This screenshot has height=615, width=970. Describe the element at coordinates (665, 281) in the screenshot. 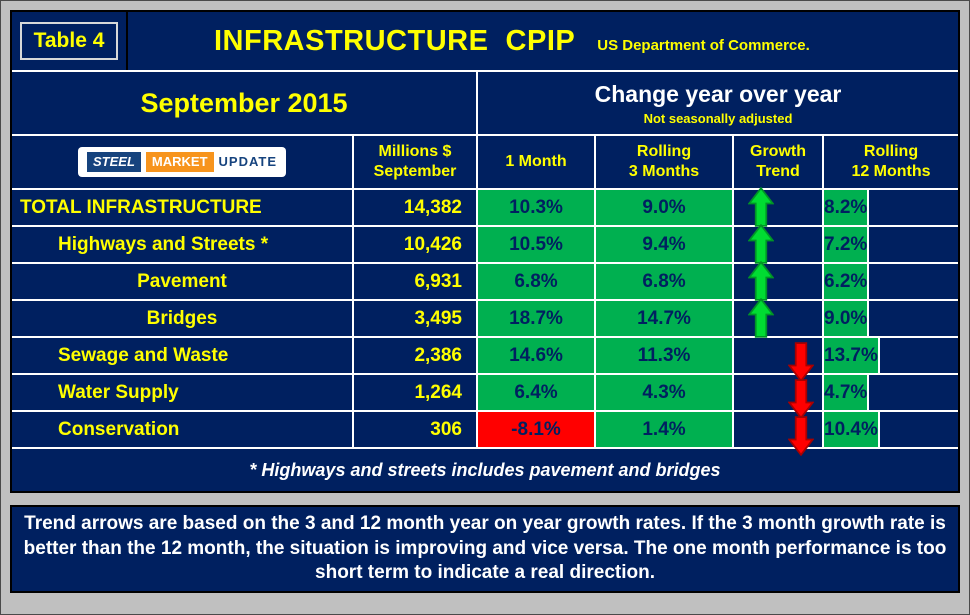

I see `cell-rolling-3: 6.8%` at that location.